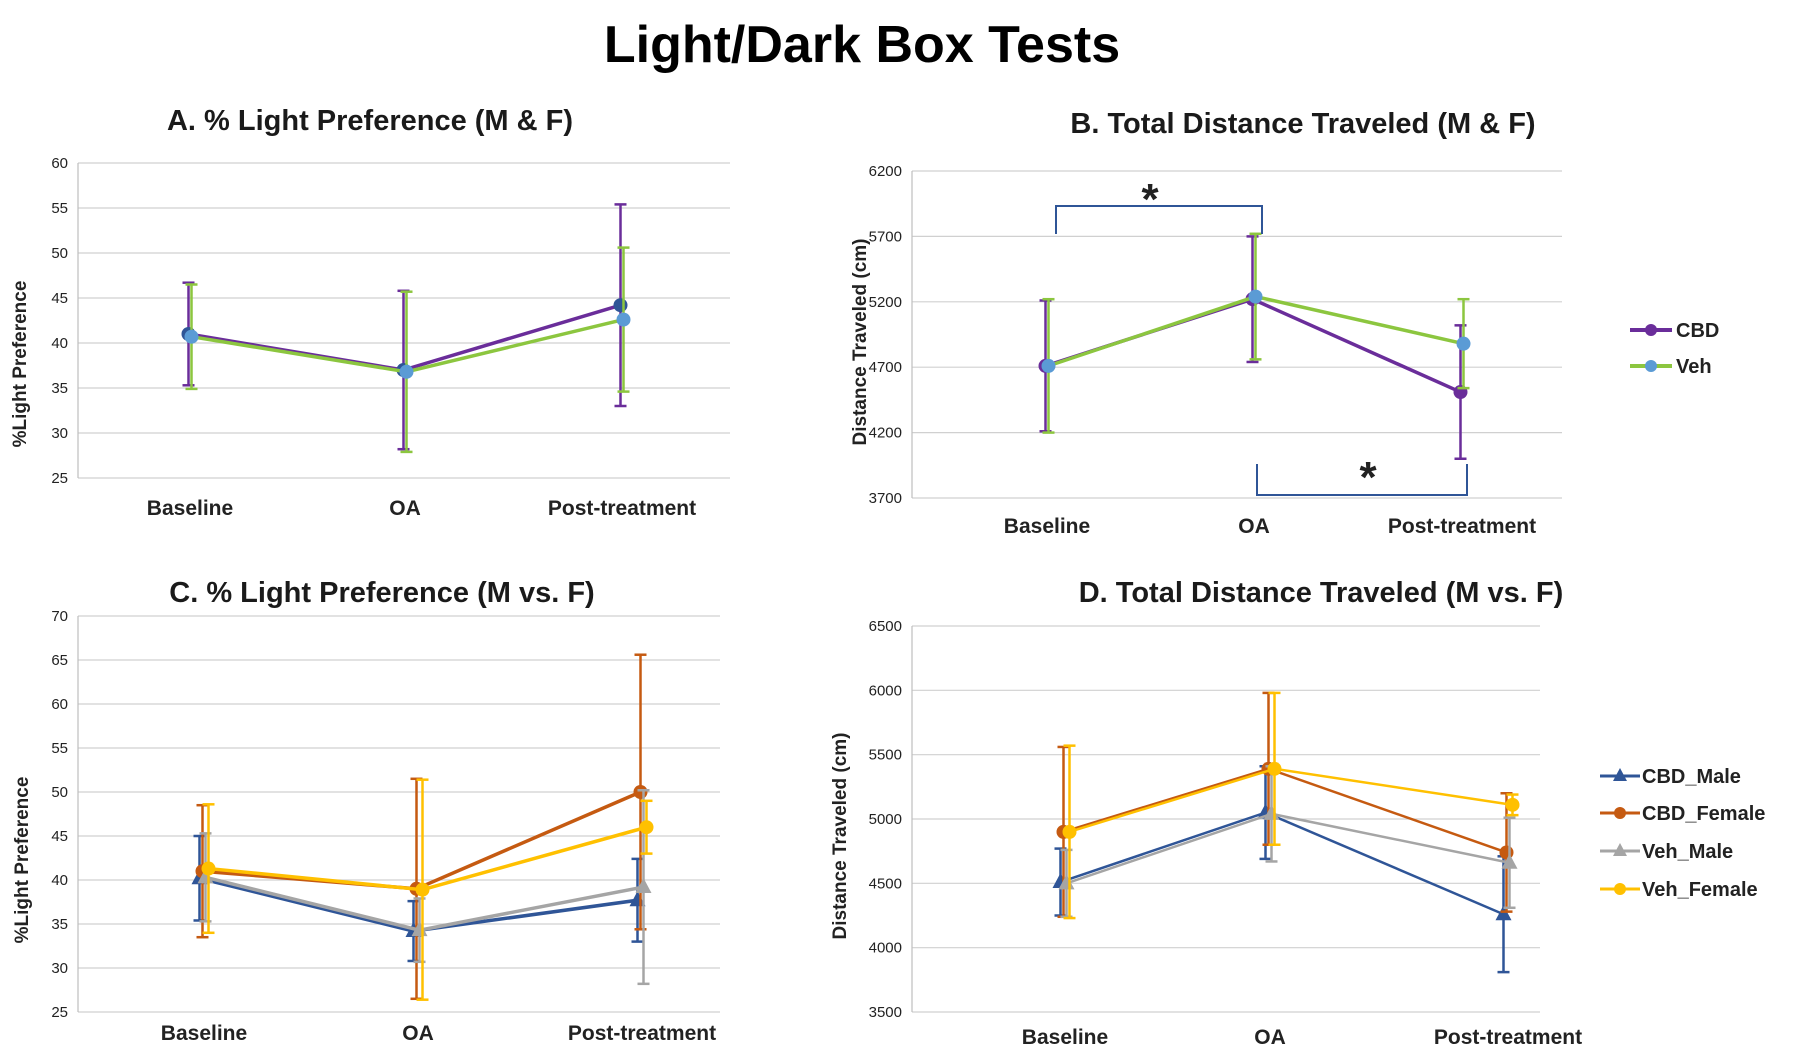  I want to click on panel-d-line-cbd-female, so click(1285, 810).